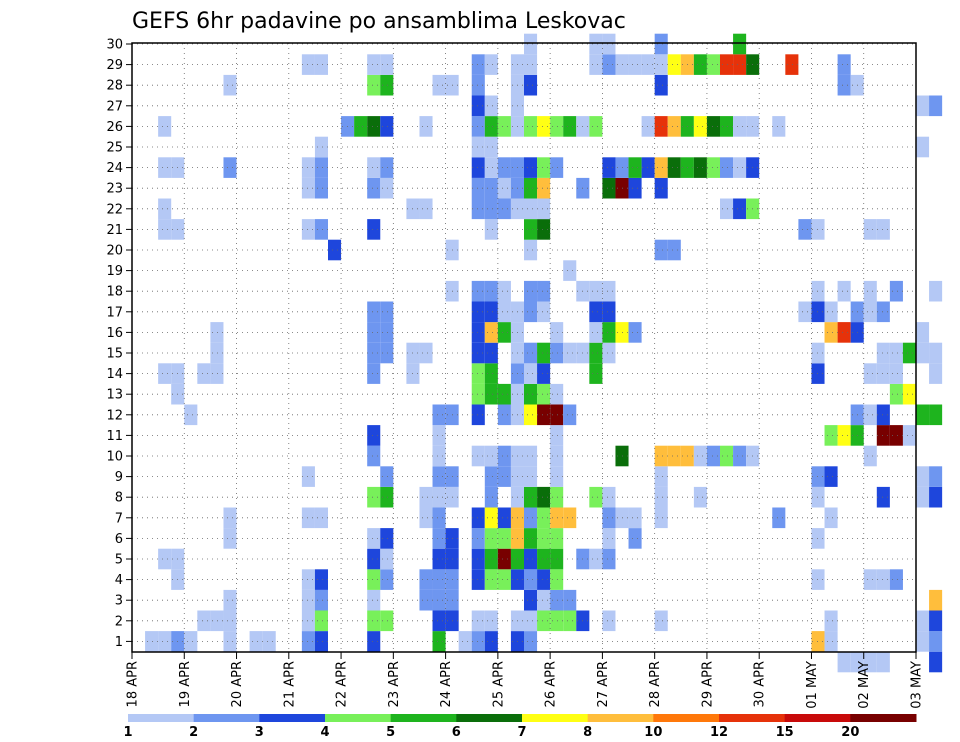 The width and height of the screenshot is (960, 742). Describe the element at coordinates (114, 209) in the screenshot. I see `y-tick-label: 22` at that location.